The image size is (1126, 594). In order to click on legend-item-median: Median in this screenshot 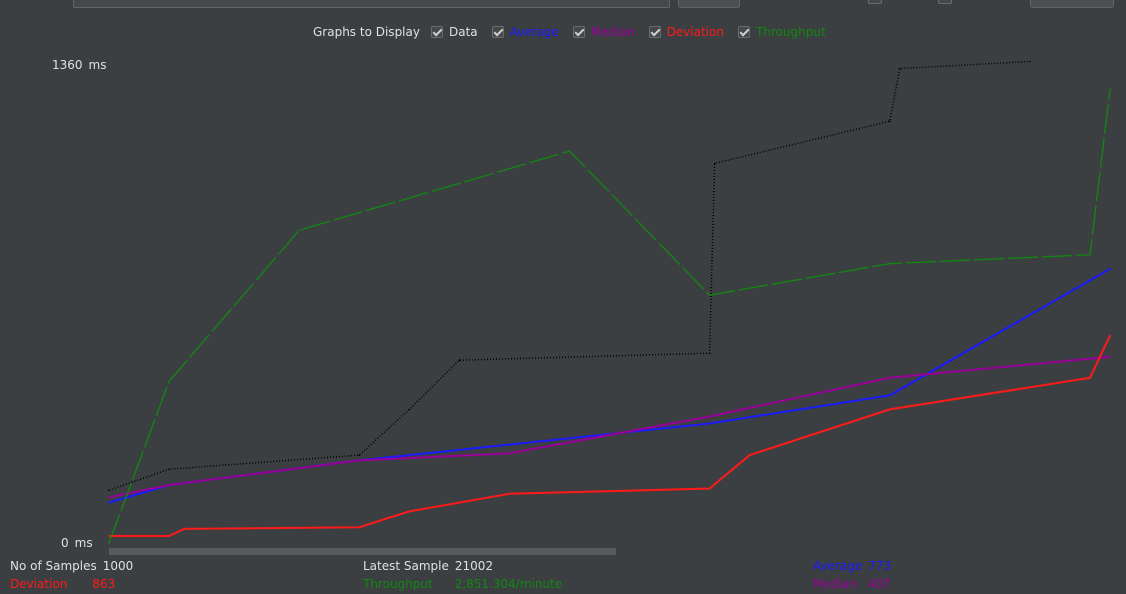, I will do `click(603, 32)`.